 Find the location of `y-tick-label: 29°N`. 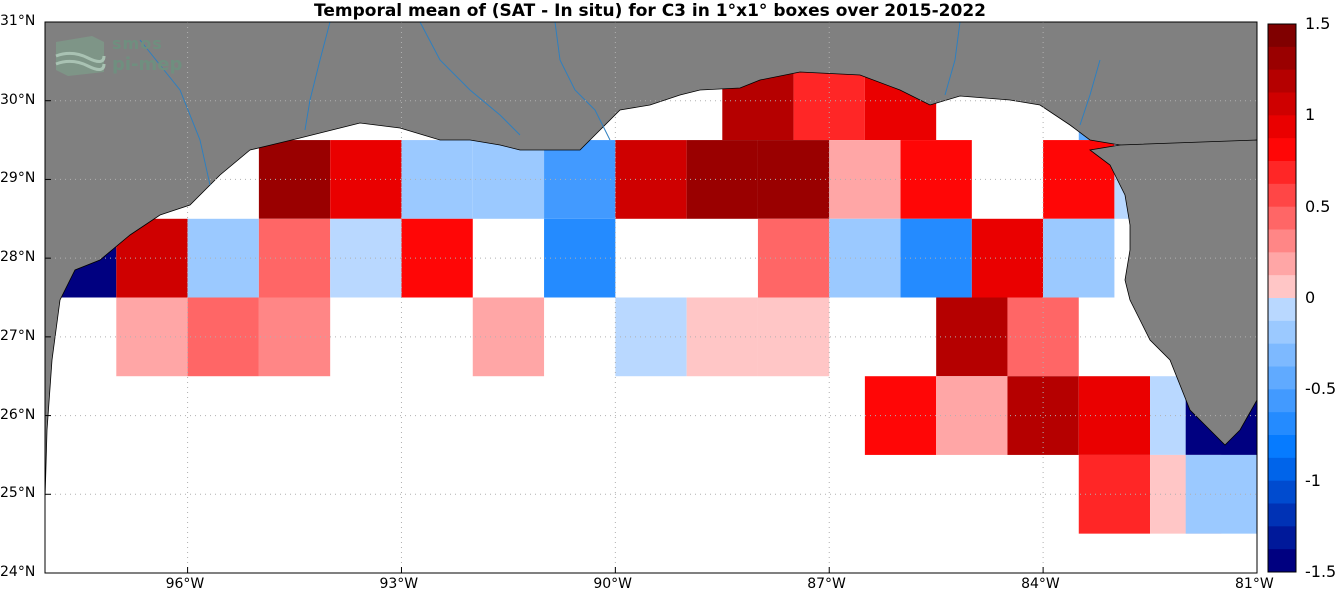

y-tick-label: 29°N is located at coordinates (18, 178).